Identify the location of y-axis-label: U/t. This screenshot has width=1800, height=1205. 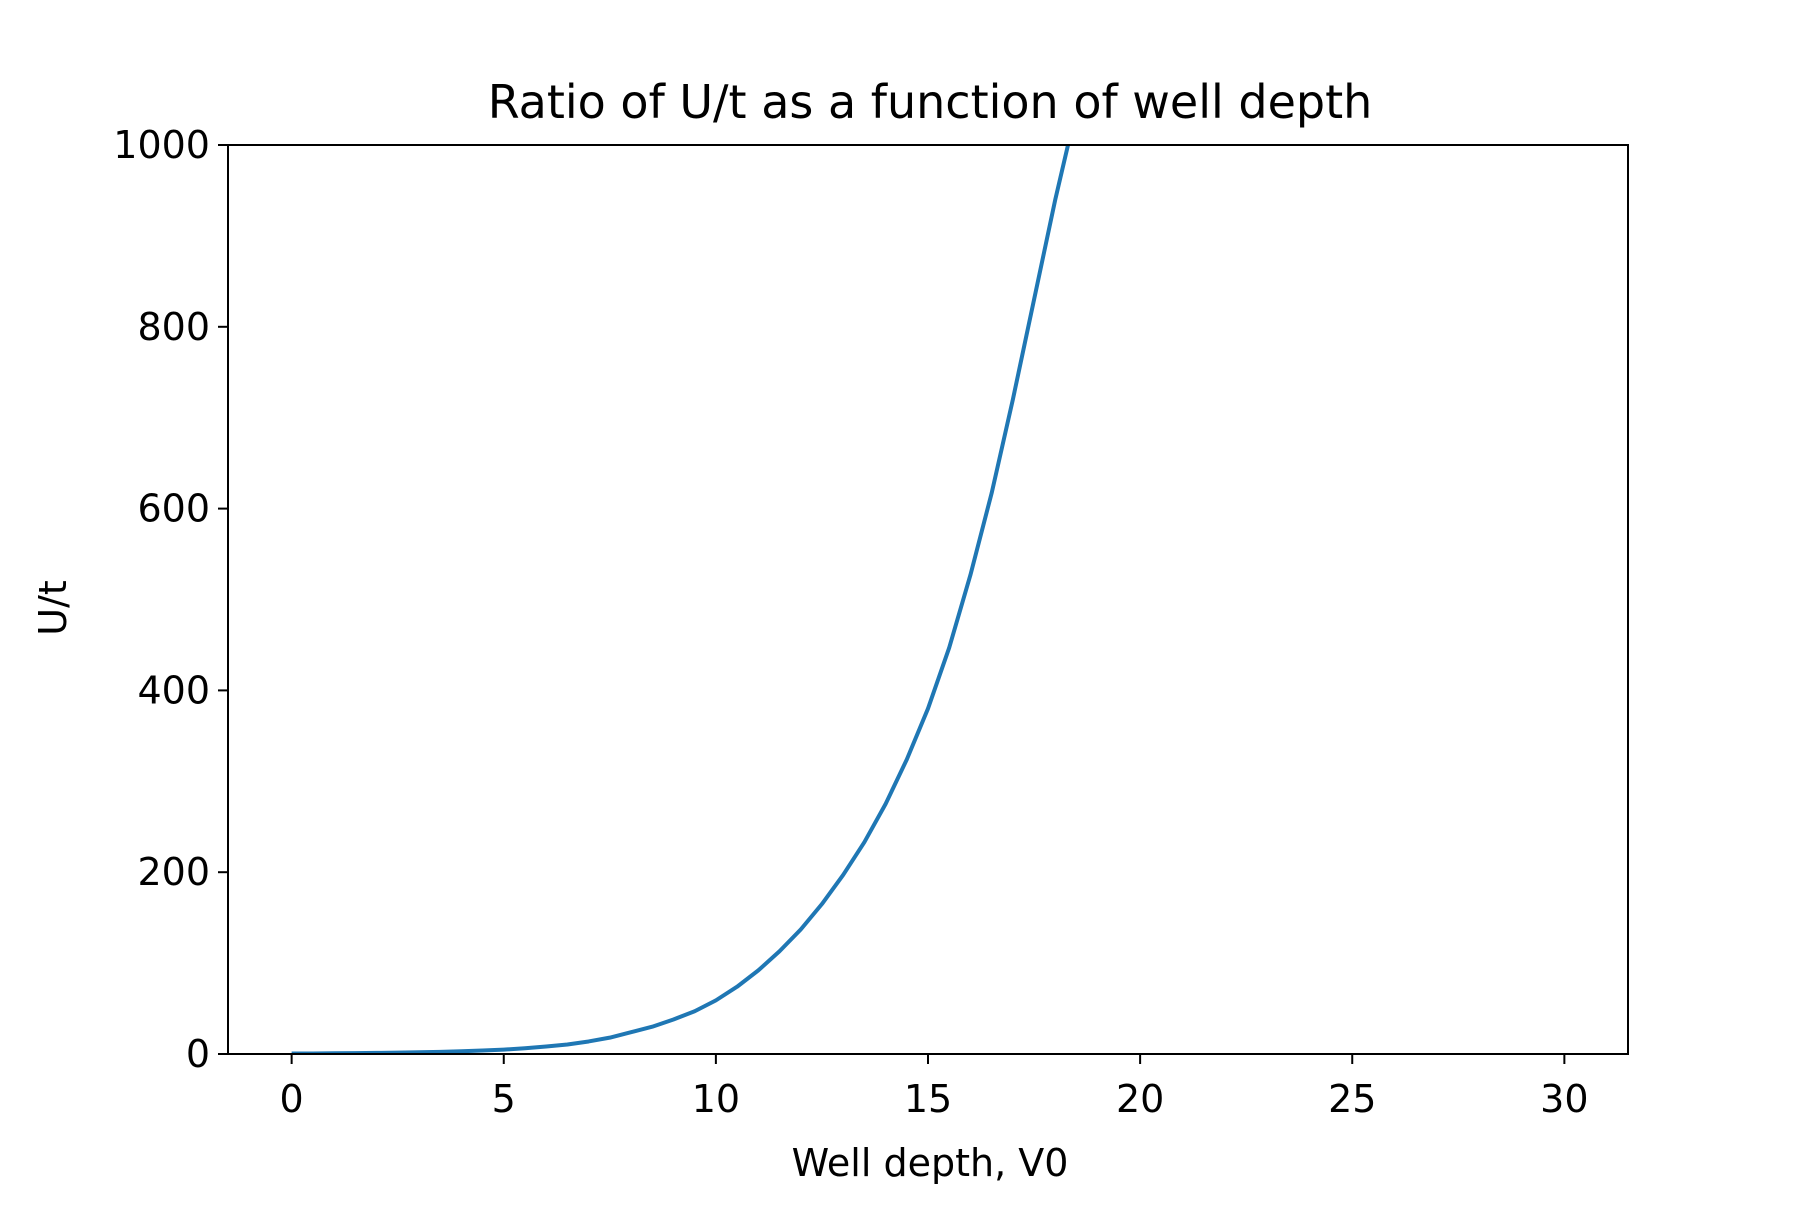
(53, 608).